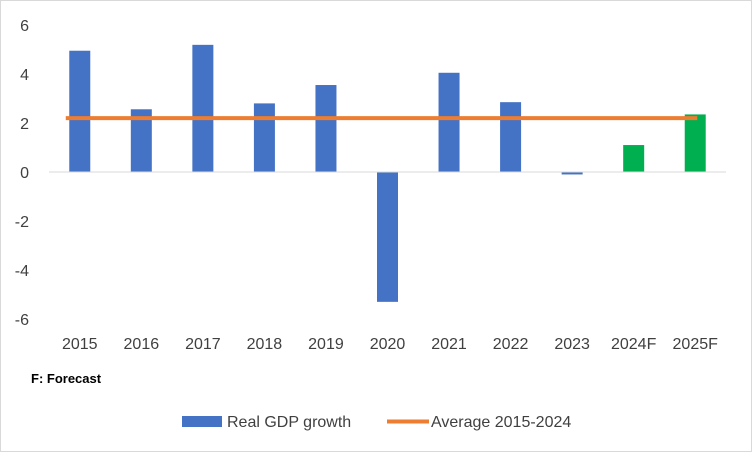 This screenshot has width=752, height=453. I want to click on x-tick-label: 2017, so click(203, 344).